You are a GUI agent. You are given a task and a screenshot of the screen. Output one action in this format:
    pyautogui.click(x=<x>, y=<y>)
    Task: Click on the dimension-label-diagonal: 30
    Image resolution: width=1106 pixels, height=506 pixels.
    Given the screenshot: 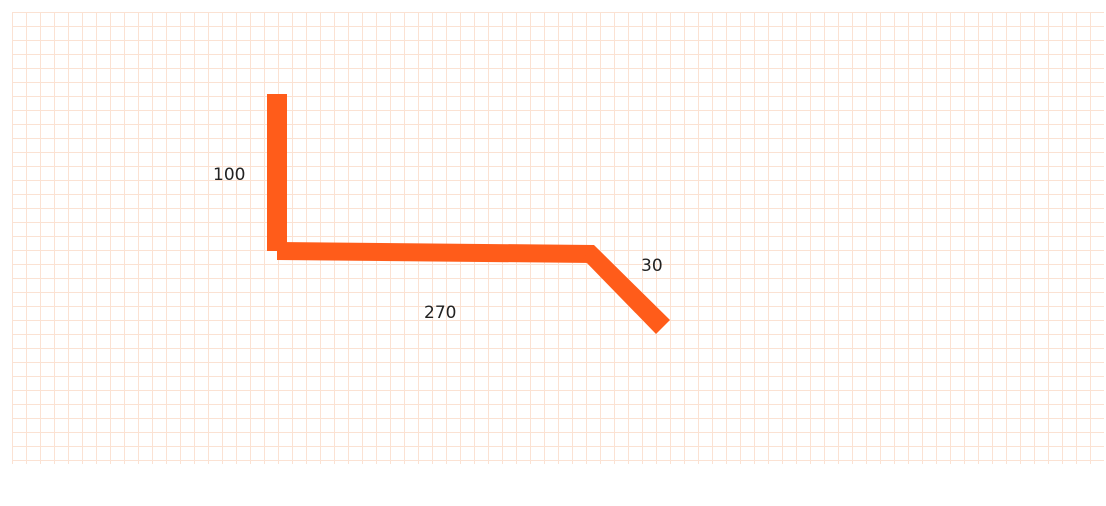 What is the action you would take?
    pyautogui.click(x=652, y=266)
    